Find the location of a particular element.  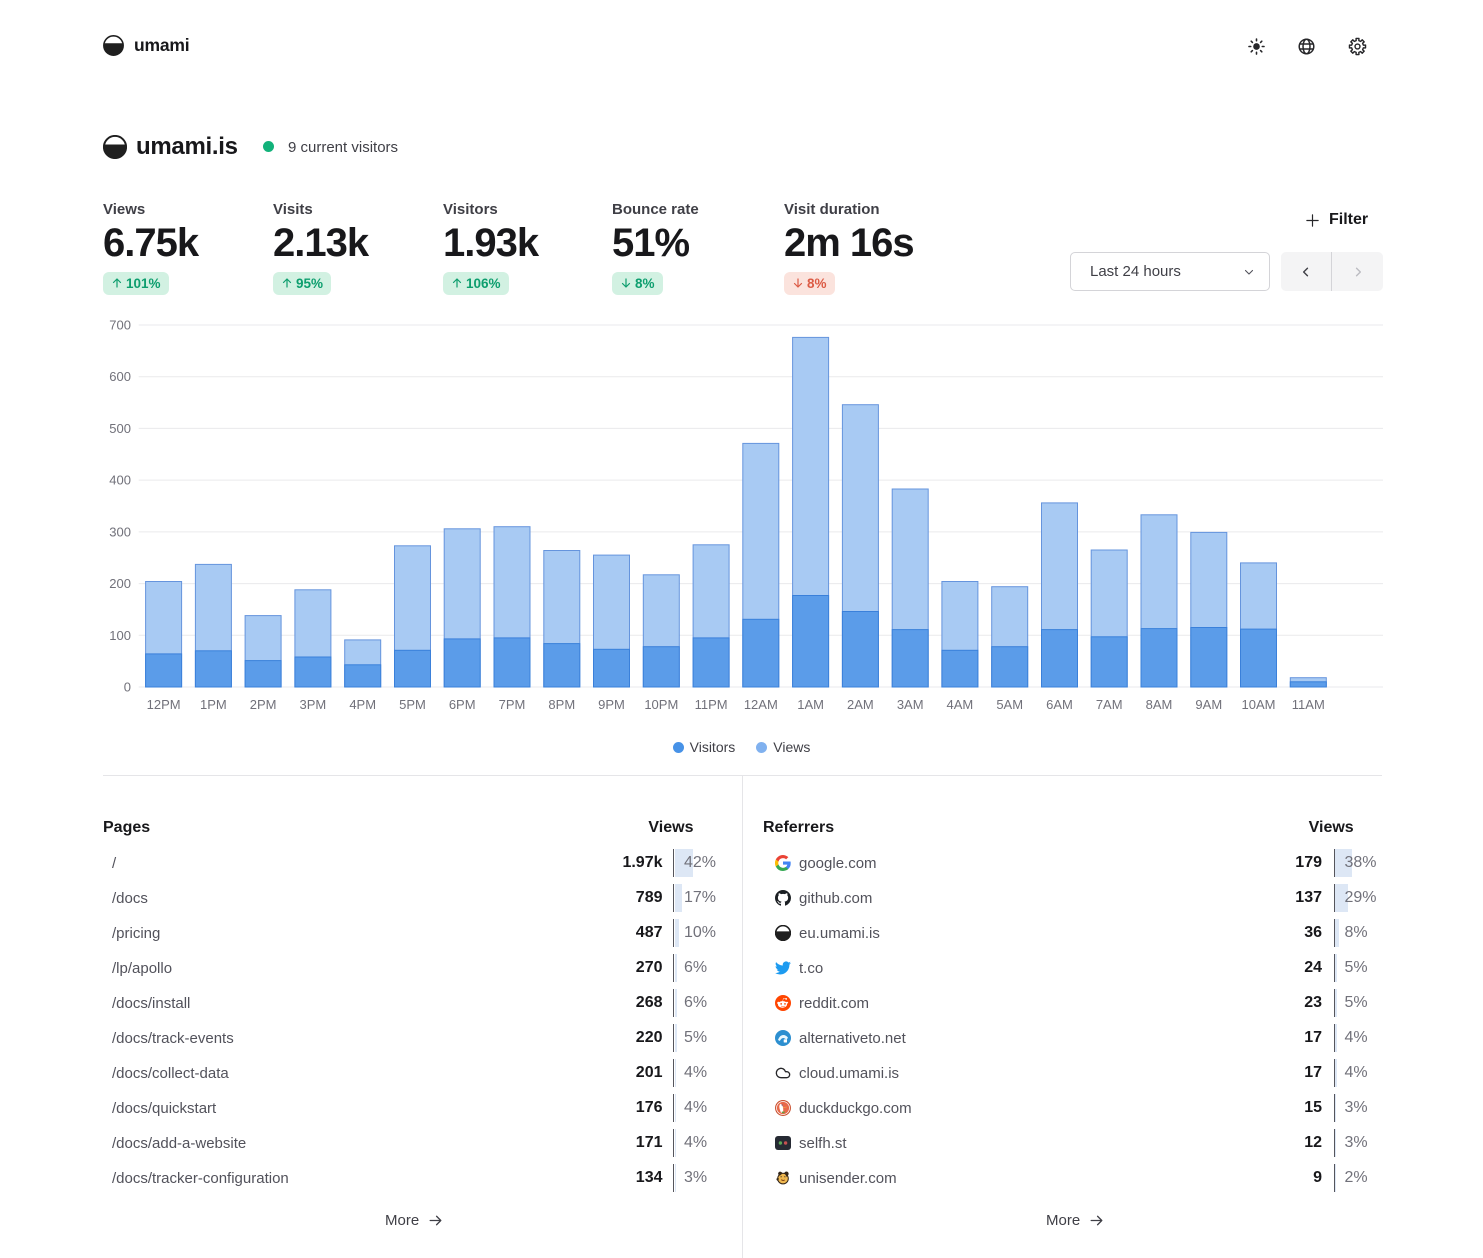

svg-text: 8PM is located at coordinates (561, 704).